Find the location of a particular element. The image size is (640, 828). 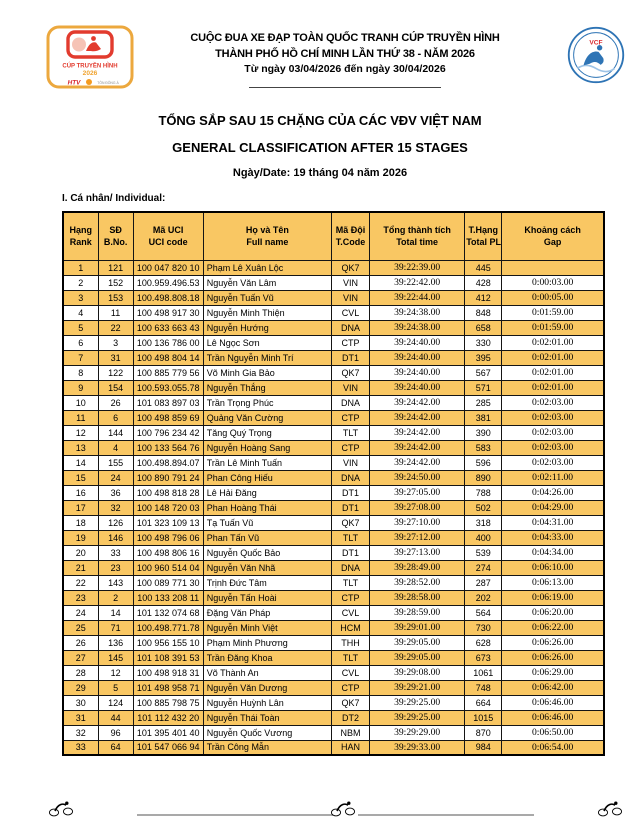

cell-pl: 748 is located at coordinates (483, 687).